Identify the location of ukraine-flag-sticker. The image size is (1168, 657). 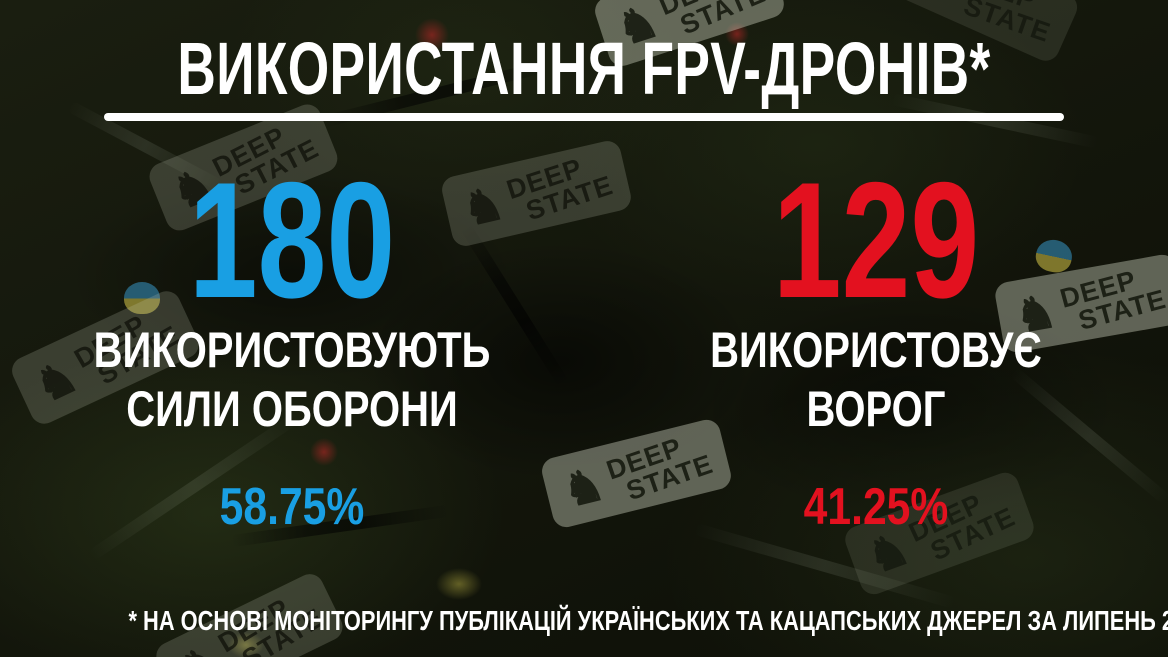
(142, 298).